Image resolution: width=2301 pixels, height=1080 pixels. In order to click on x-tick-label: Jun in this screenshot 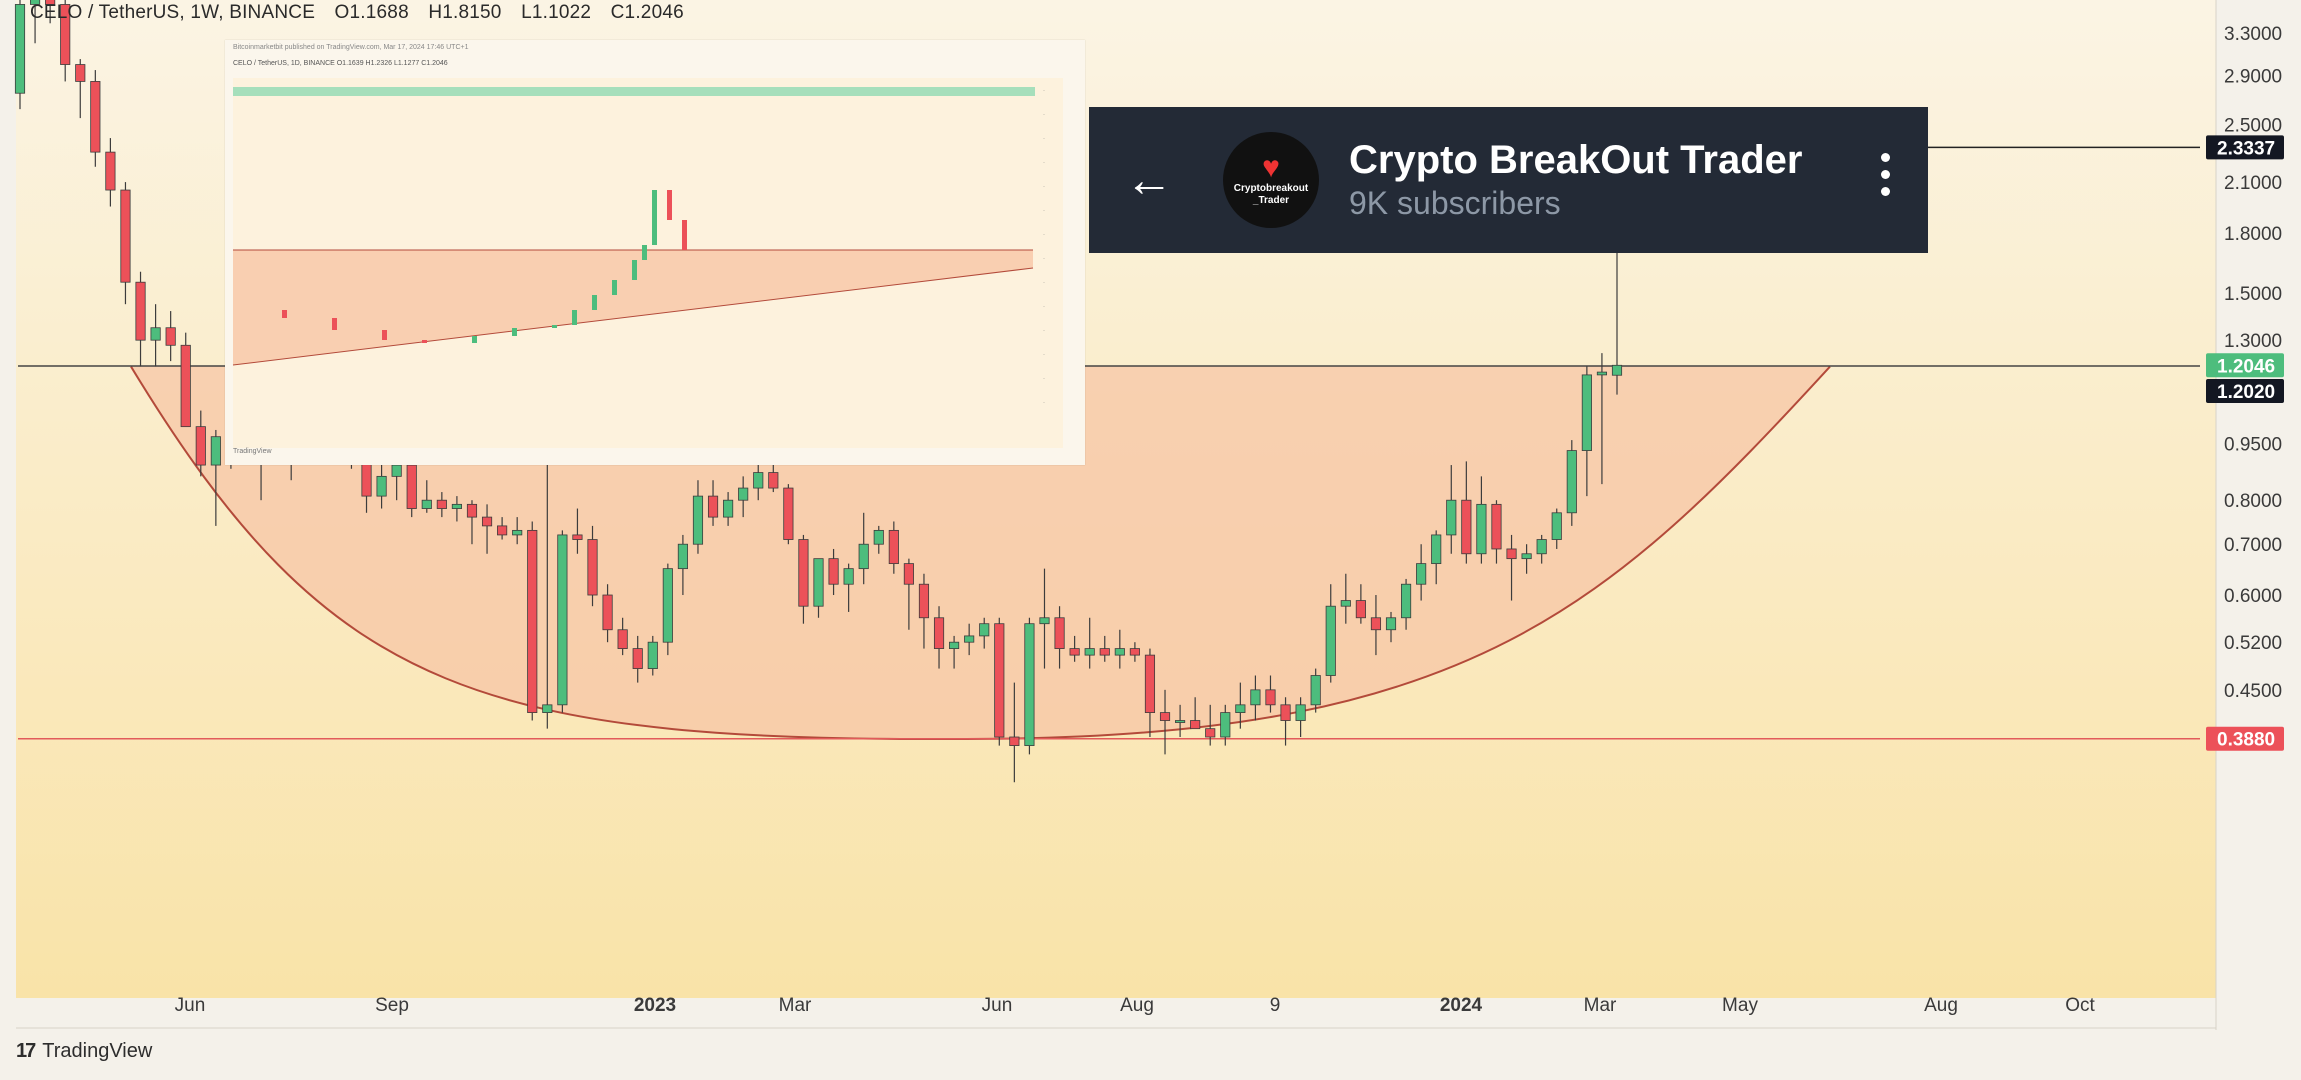, I will do `click(997, 1005)`.